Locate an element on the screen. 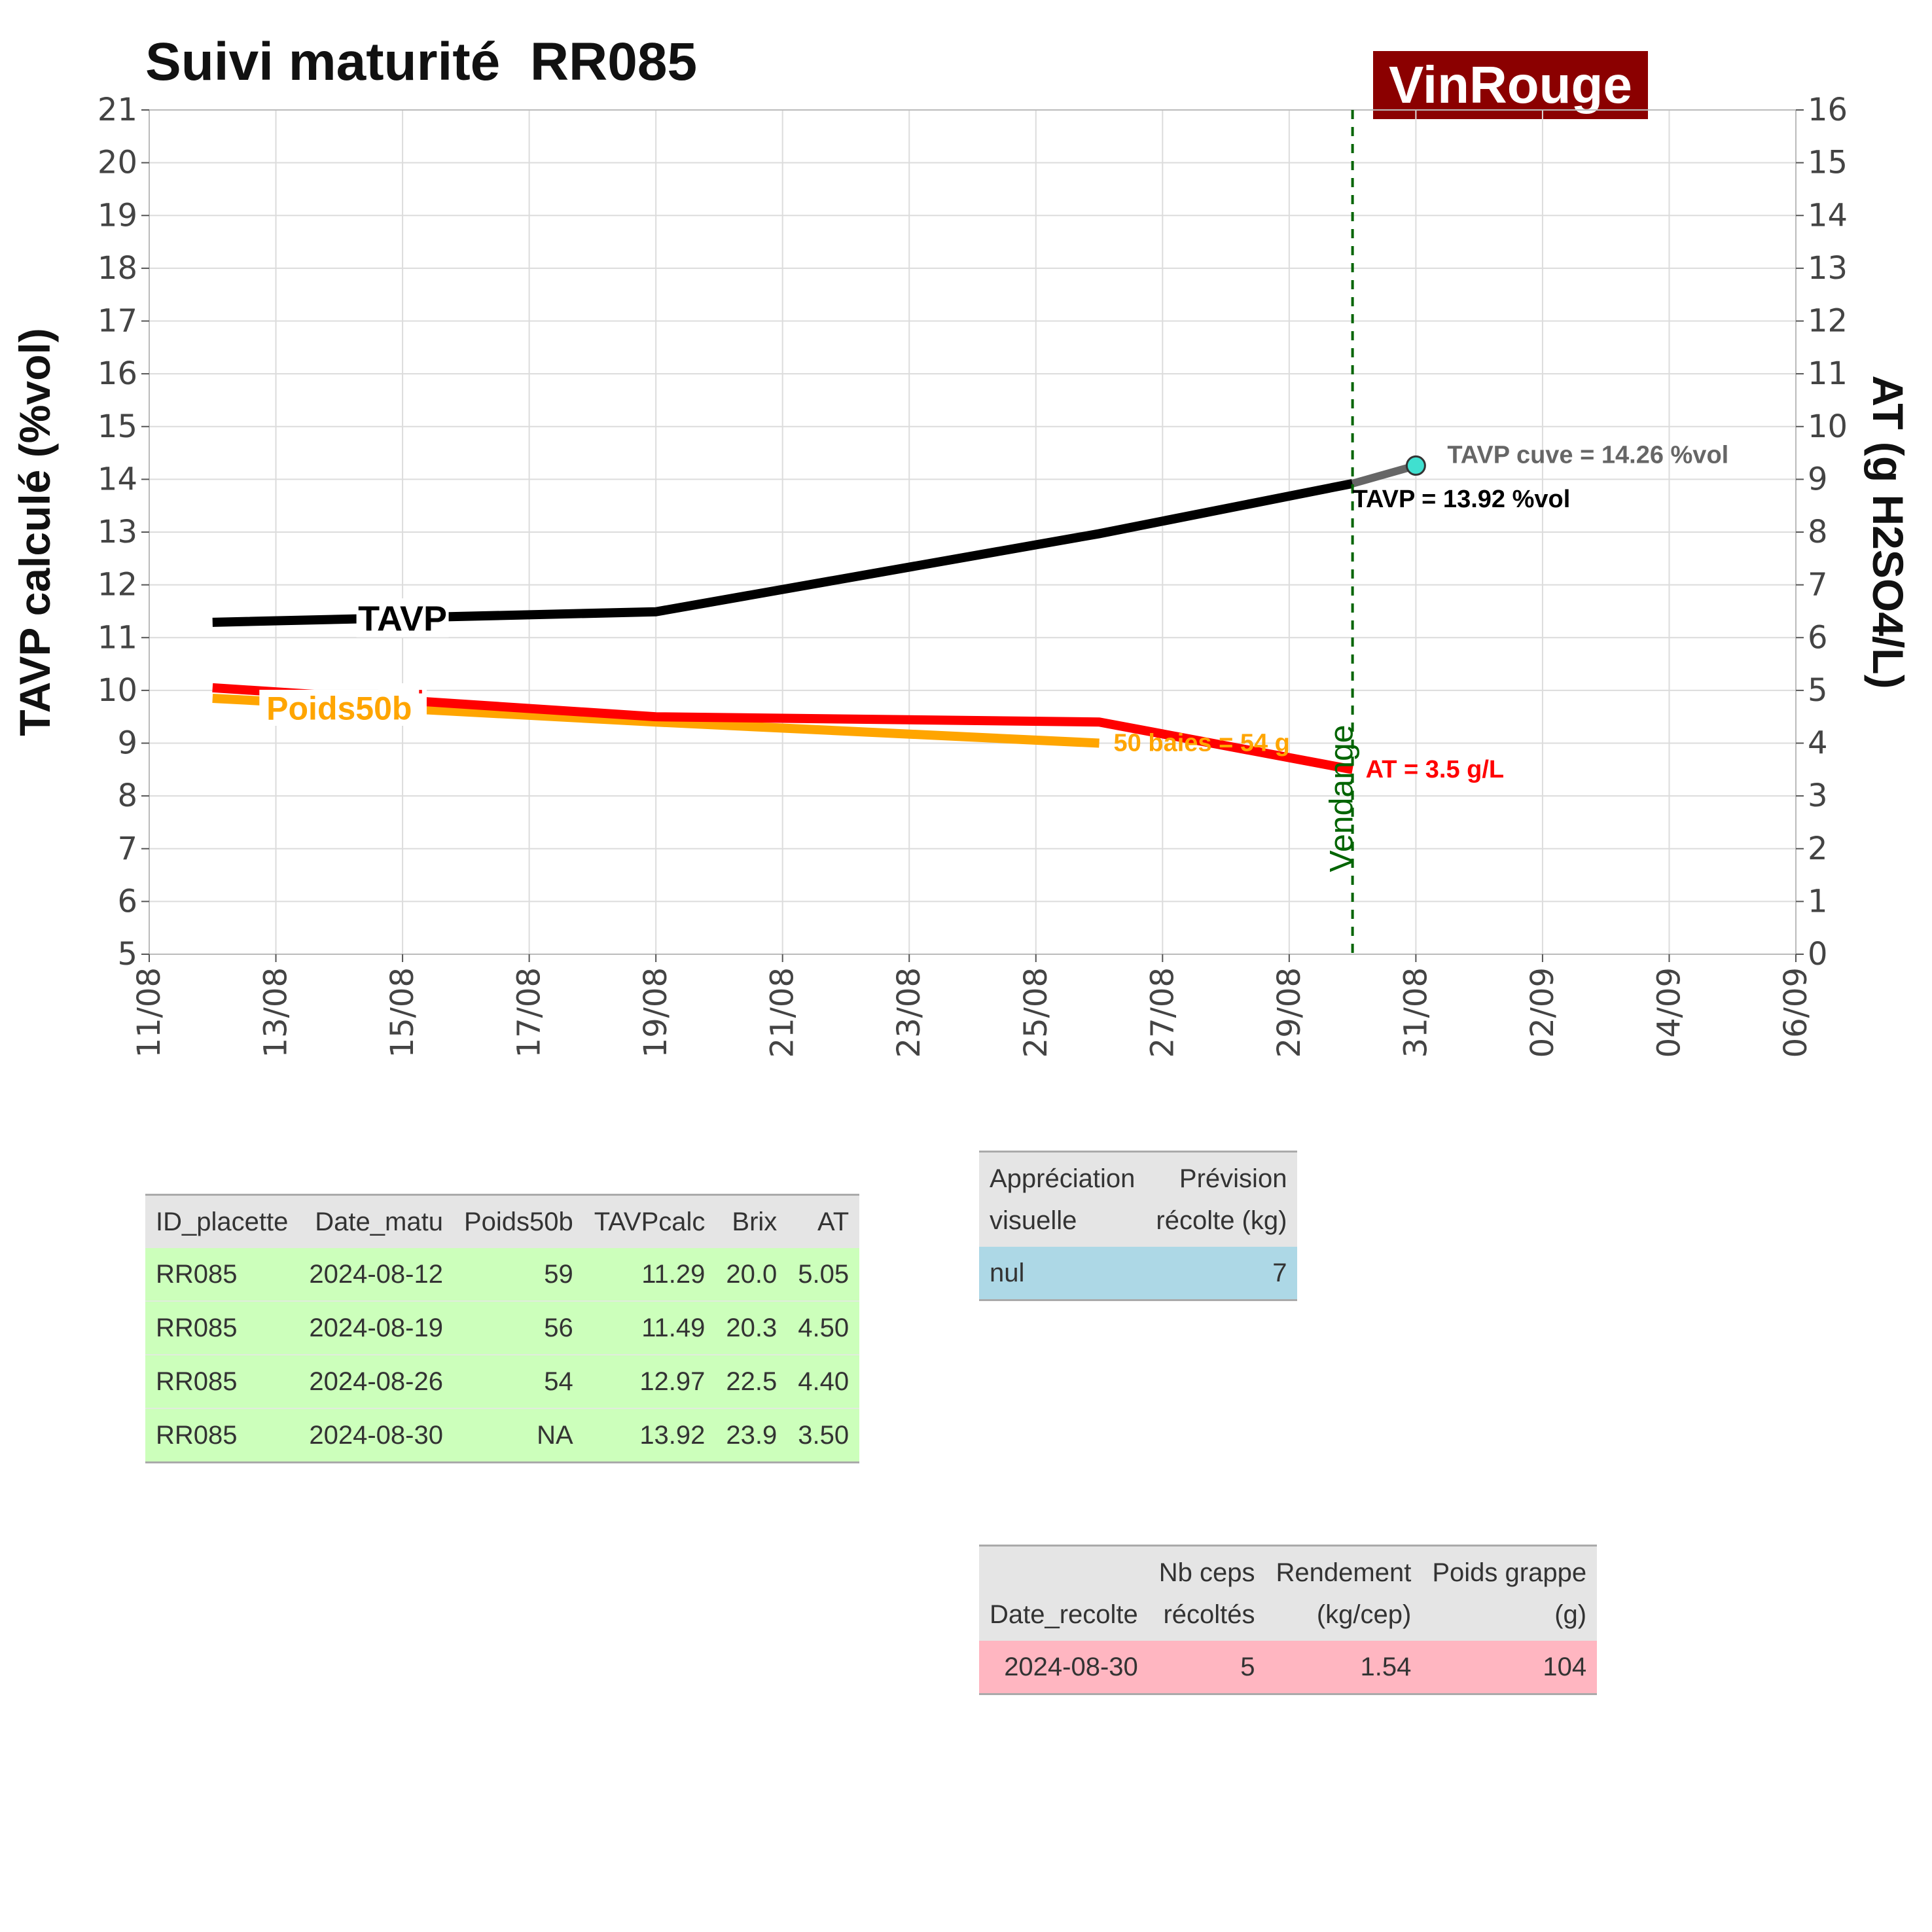 The height and width of the screenshot is (1932, 1932). table-row: RR085 2024-08-19 56 11.49 20.3 4.50 is located at coordinates (502, 1328).